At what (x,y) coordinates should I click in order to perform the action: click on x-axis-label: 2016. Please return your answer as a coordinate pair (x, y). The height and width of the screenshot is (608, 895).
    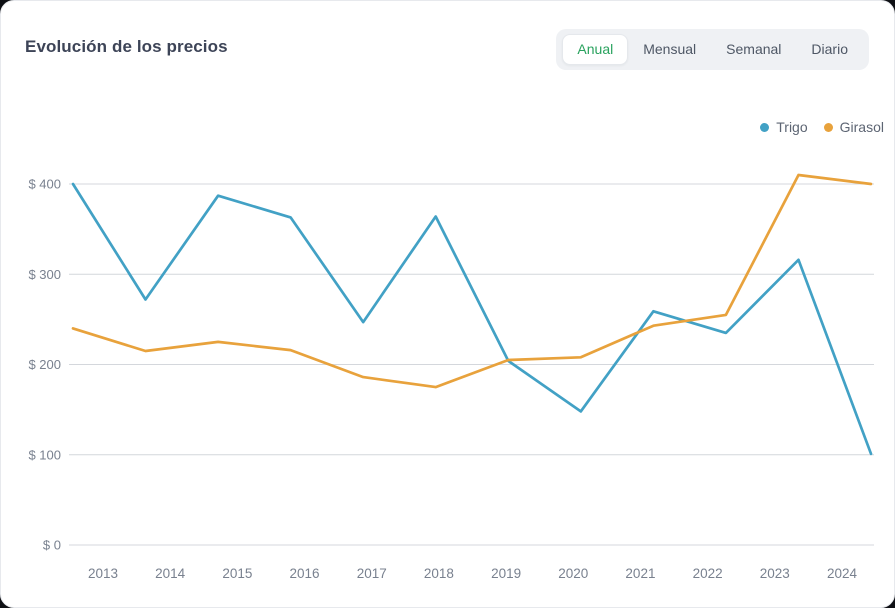
    Looking at the image, I should click on (305, 573).